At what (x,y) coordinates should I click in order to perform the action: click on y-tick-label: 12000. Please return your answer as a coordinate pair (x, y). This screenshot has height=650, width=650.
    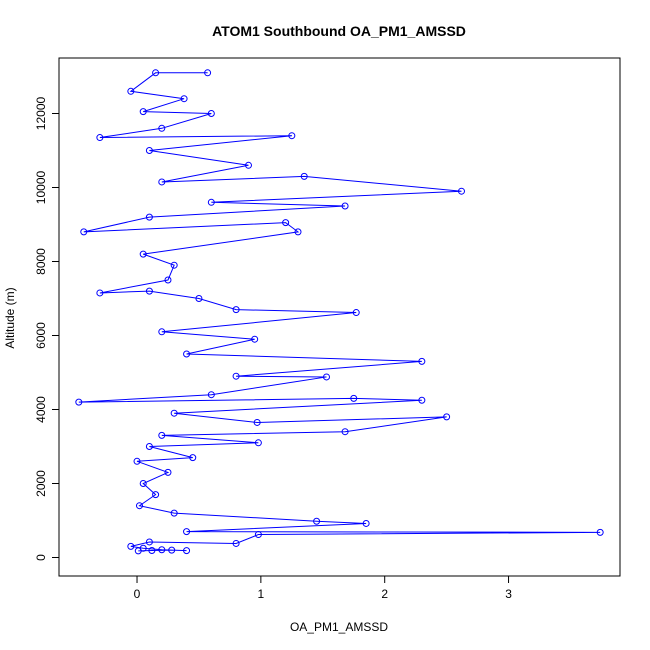
    Looking at the image, I should click on (41, 113).